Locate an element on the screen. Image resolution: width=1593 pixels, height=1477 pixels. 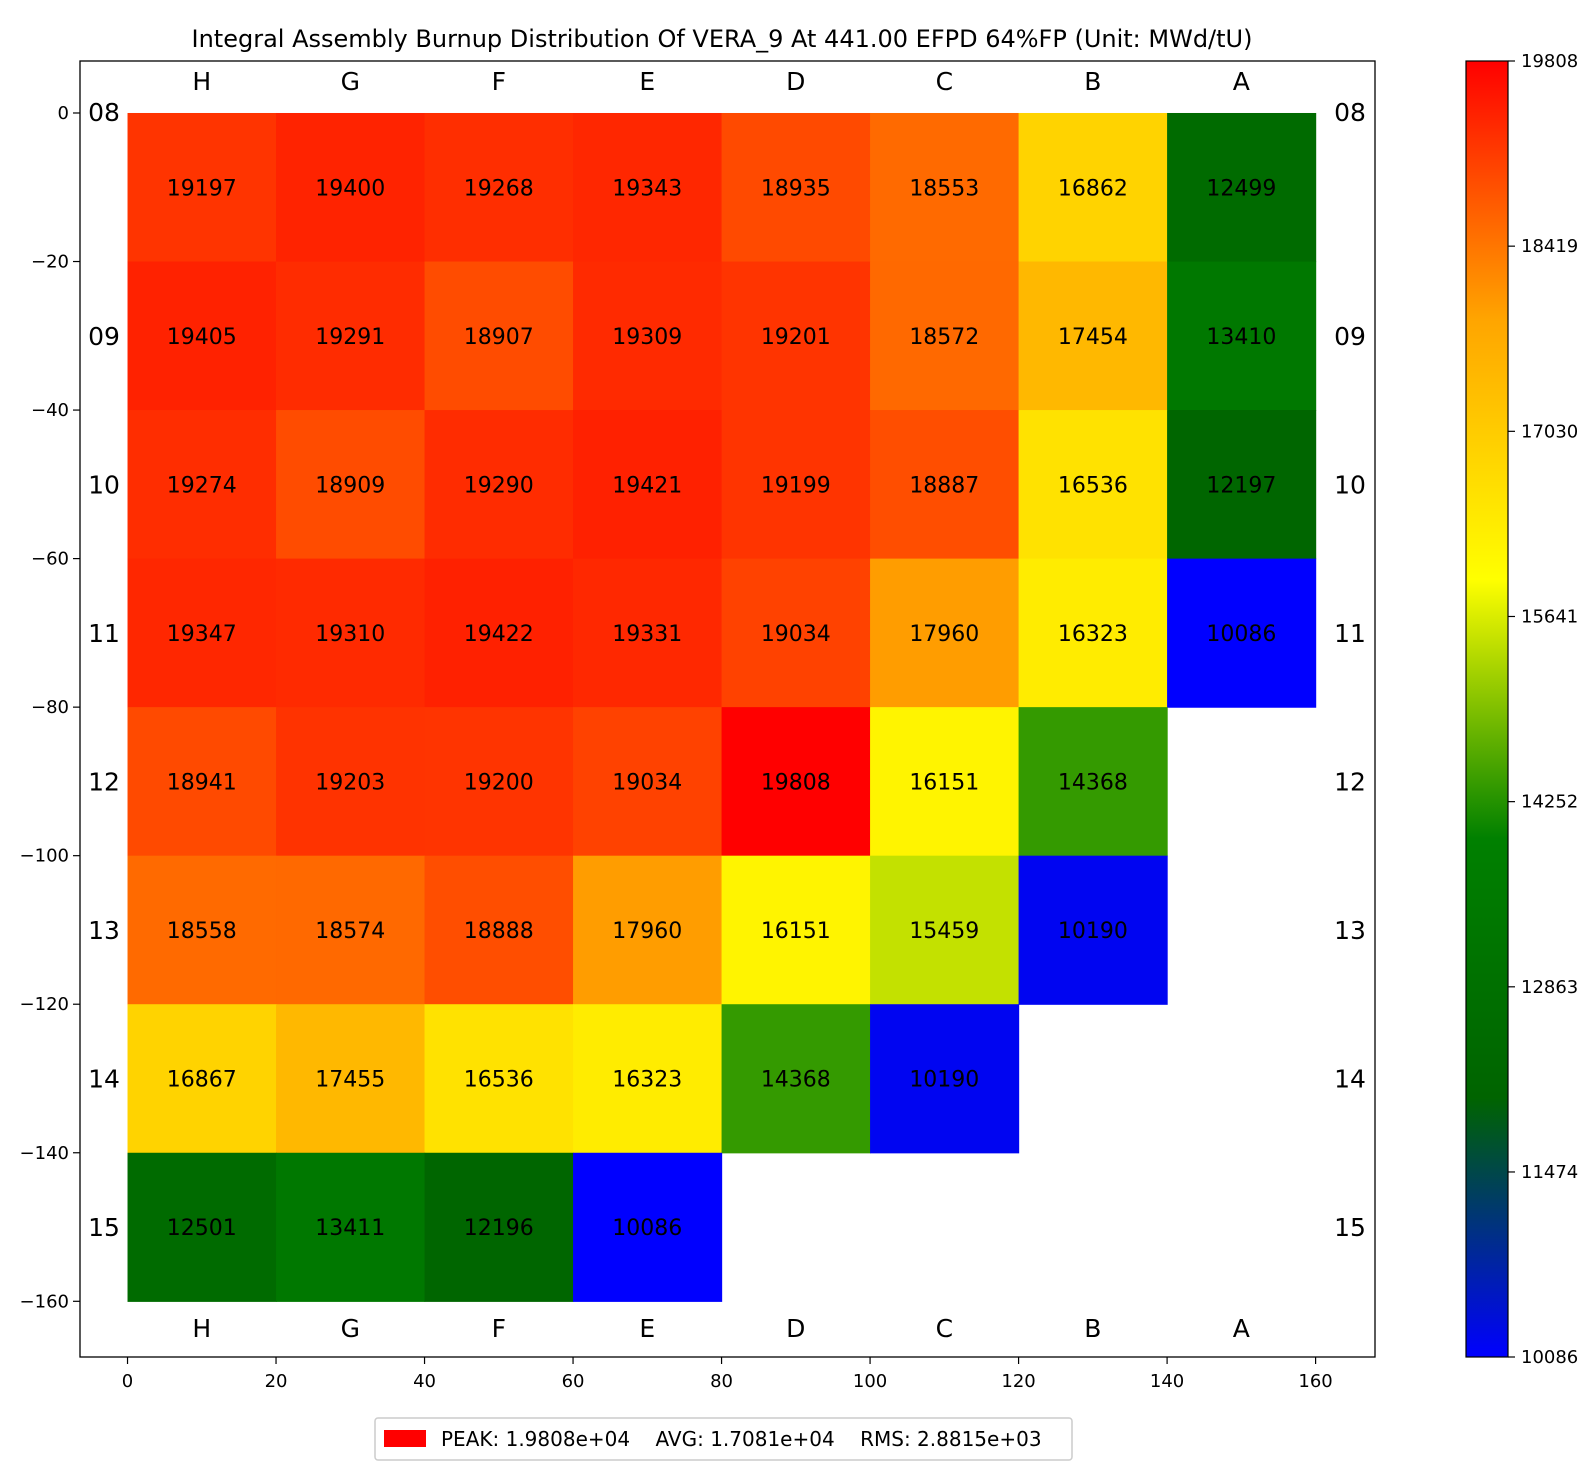
row-label-right: 14 is located at coordinates (1350, 1078).